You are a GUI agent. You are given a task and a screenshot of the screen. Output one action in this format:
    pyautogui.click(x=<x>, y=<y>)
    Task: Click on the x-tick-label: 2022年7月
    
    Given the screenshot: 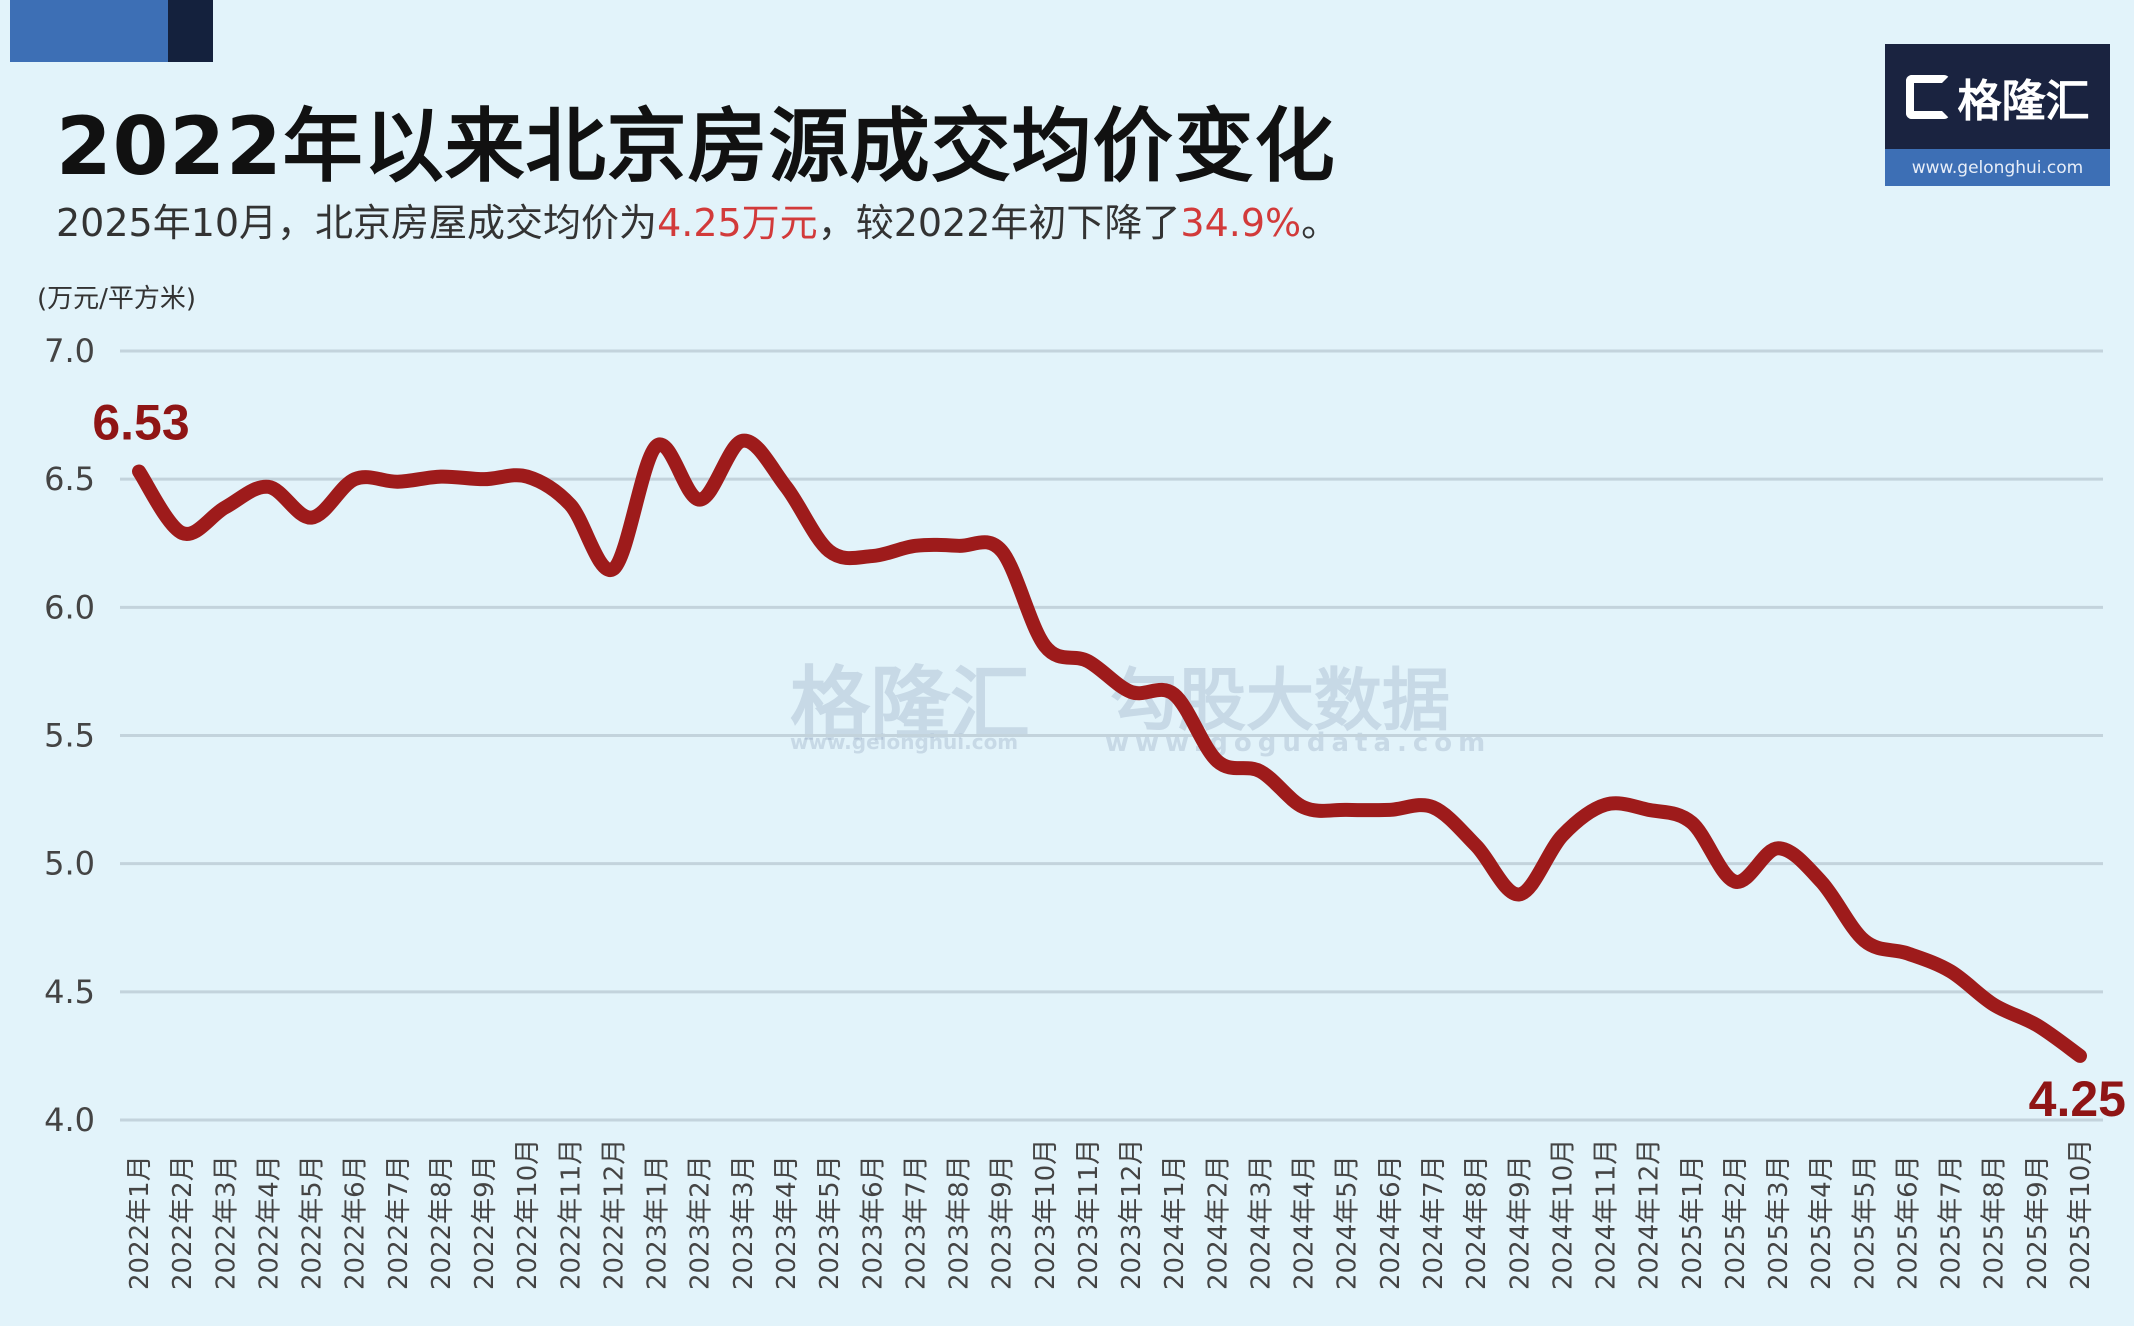 What is the action you would take?
    pyautogui.click(x=399, y=1222)
    